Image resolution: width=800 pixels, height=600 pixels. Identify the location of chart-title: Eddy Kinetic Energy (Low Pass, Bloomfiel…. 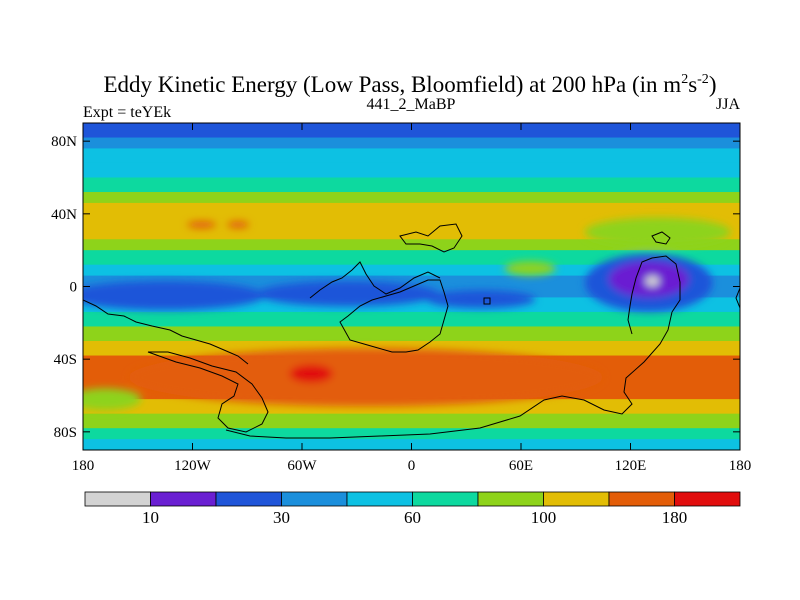
(410, 84).